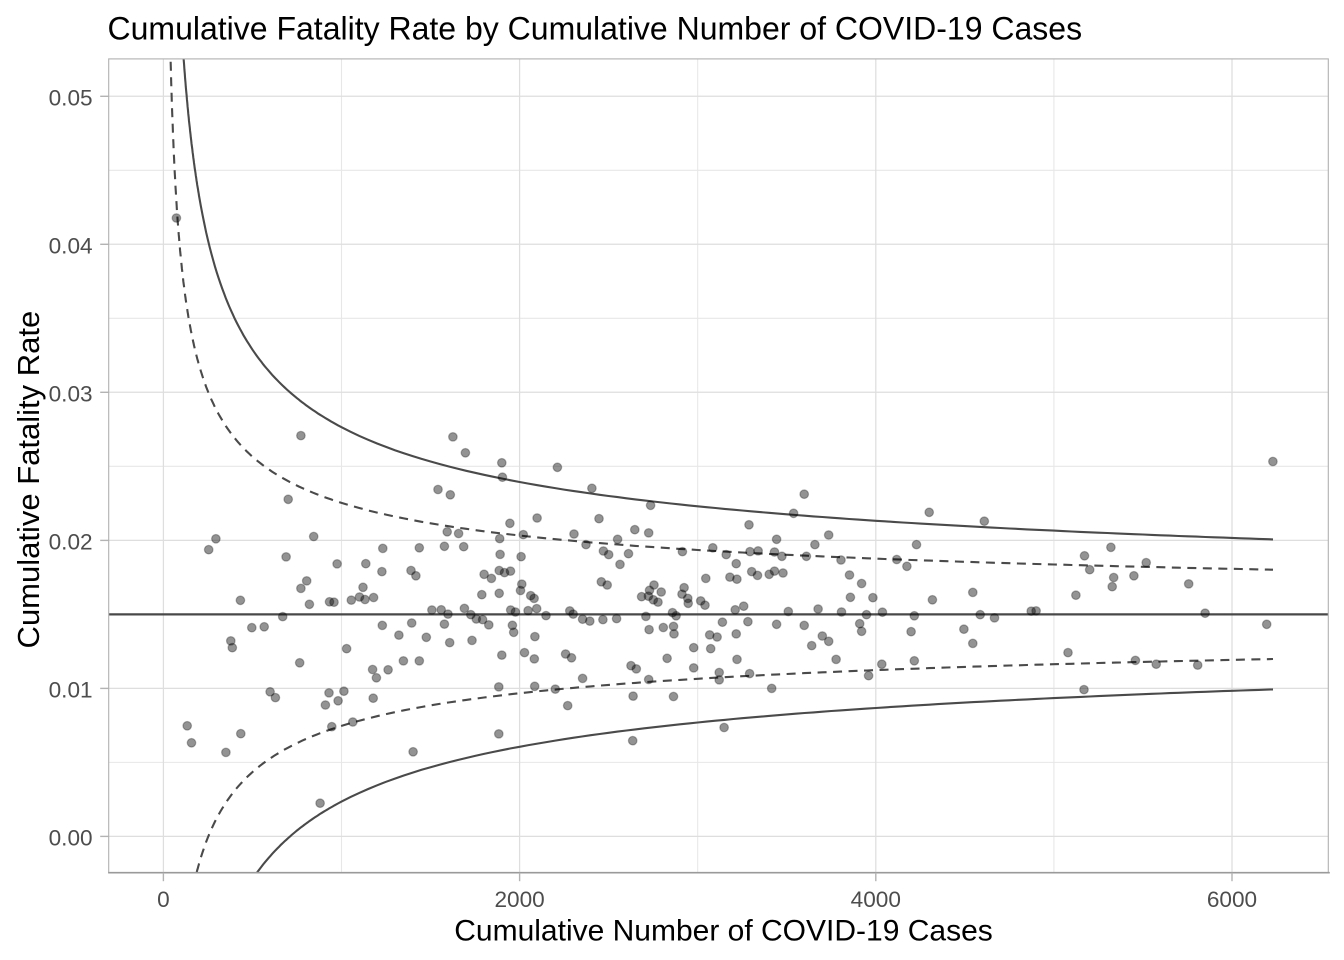  What do you see at coordinates (519, 899) in the screenshot?
I see `svg-text: 2000` at bounding box center [519, 899].